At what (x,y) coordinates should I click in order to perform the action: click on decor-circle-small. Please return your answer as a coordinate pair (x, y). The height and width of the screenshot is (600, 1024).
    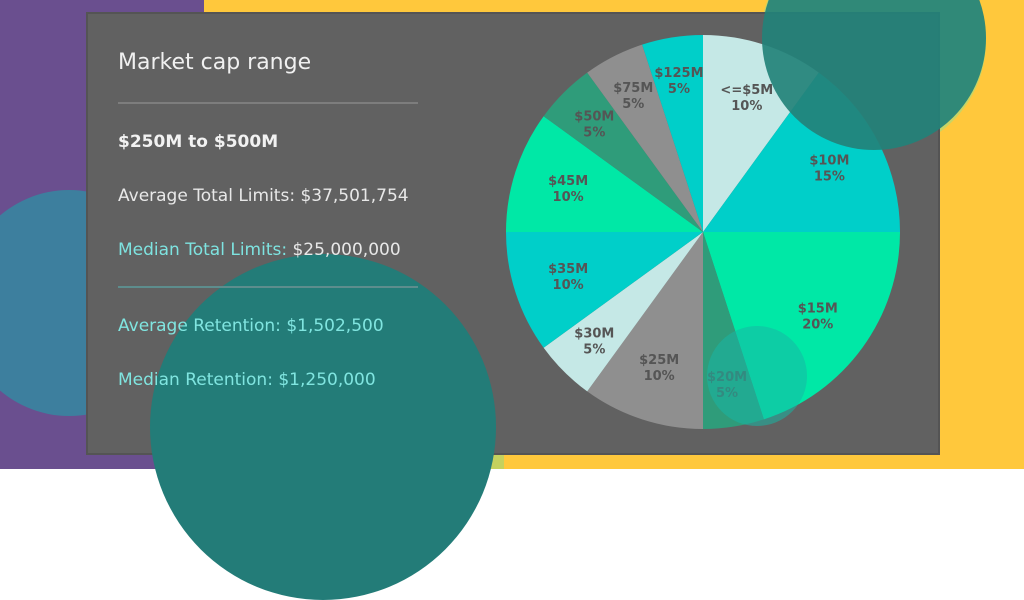
    Looking at the image, I should click on (757, 376).